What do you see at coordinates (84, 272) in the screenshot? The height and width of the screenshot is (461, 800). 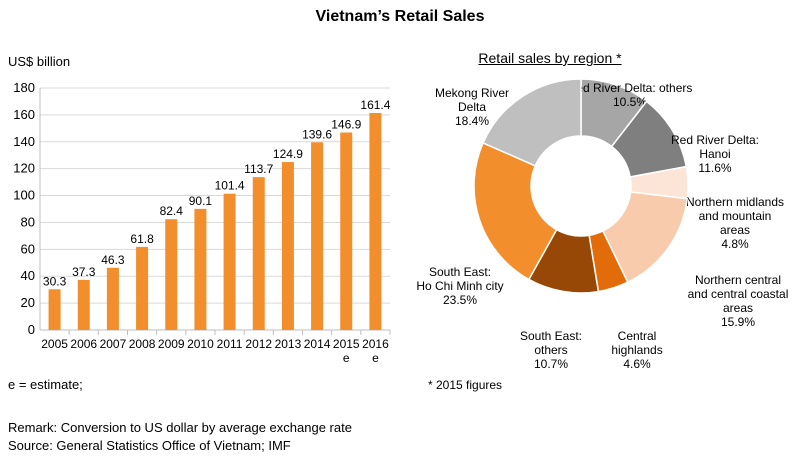 I see `bar-data-label: 37.3` at bounding box center [84, 272].